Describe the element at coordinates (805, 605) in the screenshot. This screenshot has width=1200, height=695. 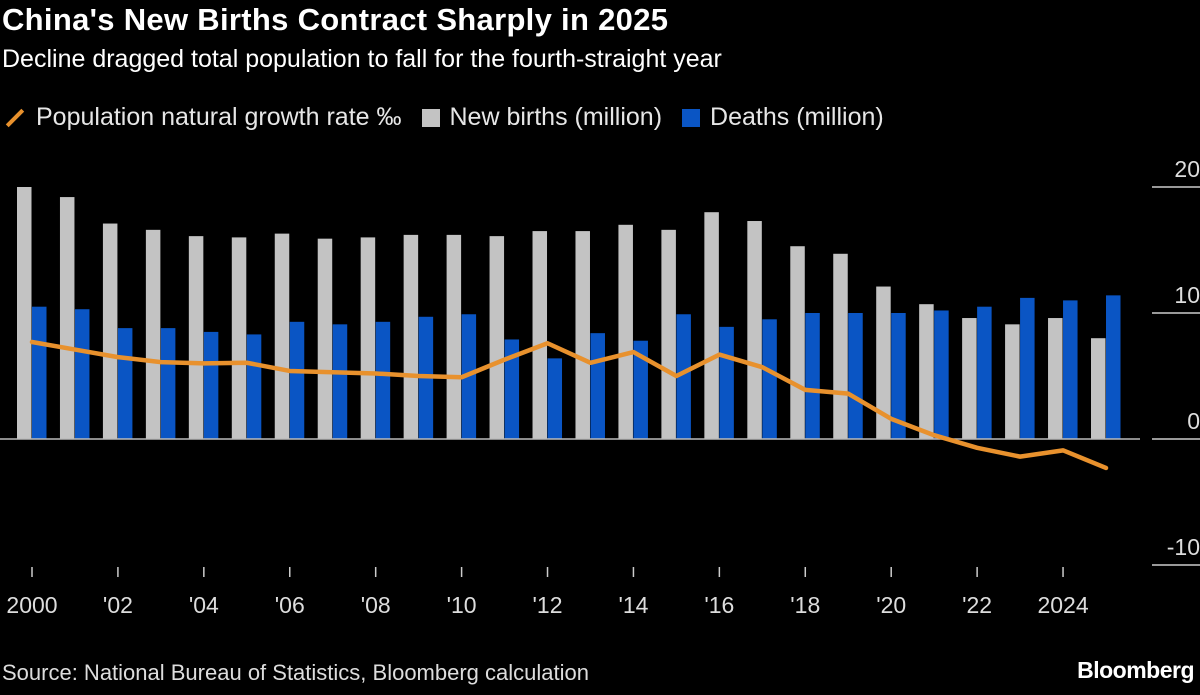
I see `x-tick-label: '18` at that location.